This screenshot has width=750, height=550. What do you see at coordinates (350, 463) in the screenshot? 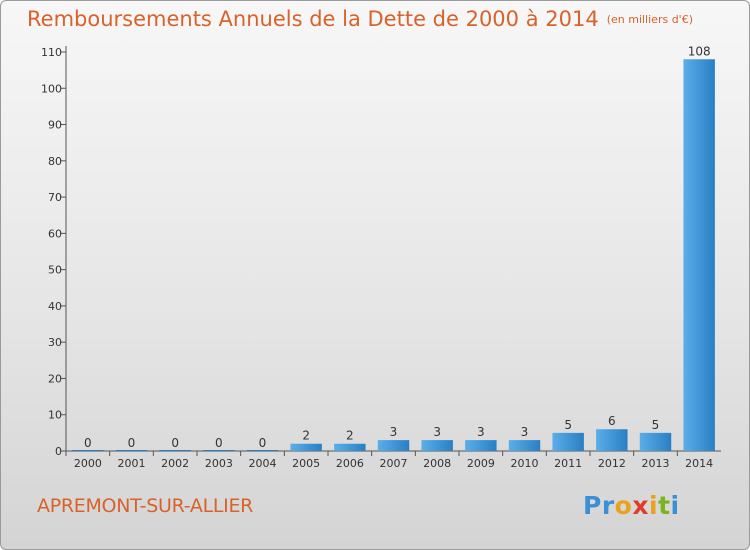
I see `x-tick-label: 2006` at bounding box center [350, 463].